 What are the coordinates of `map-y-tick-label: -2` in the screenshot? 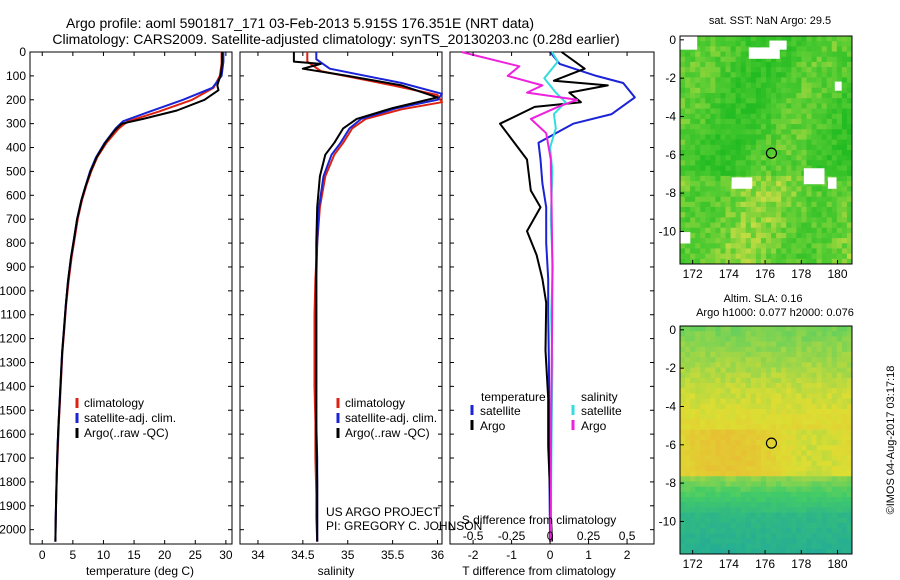 It's located at (670, 368).